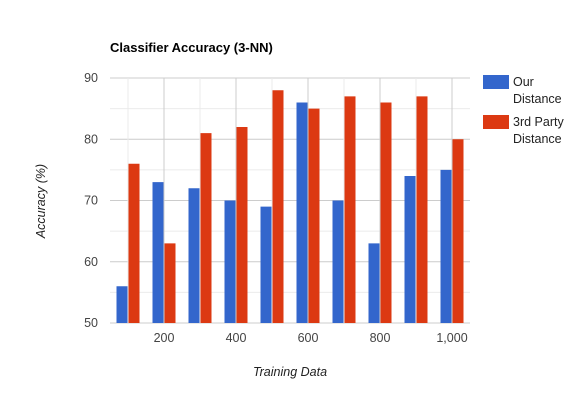 This screenshot has width=580, height=400. I want to click on x-tick-label: 600, so click(308, 338).